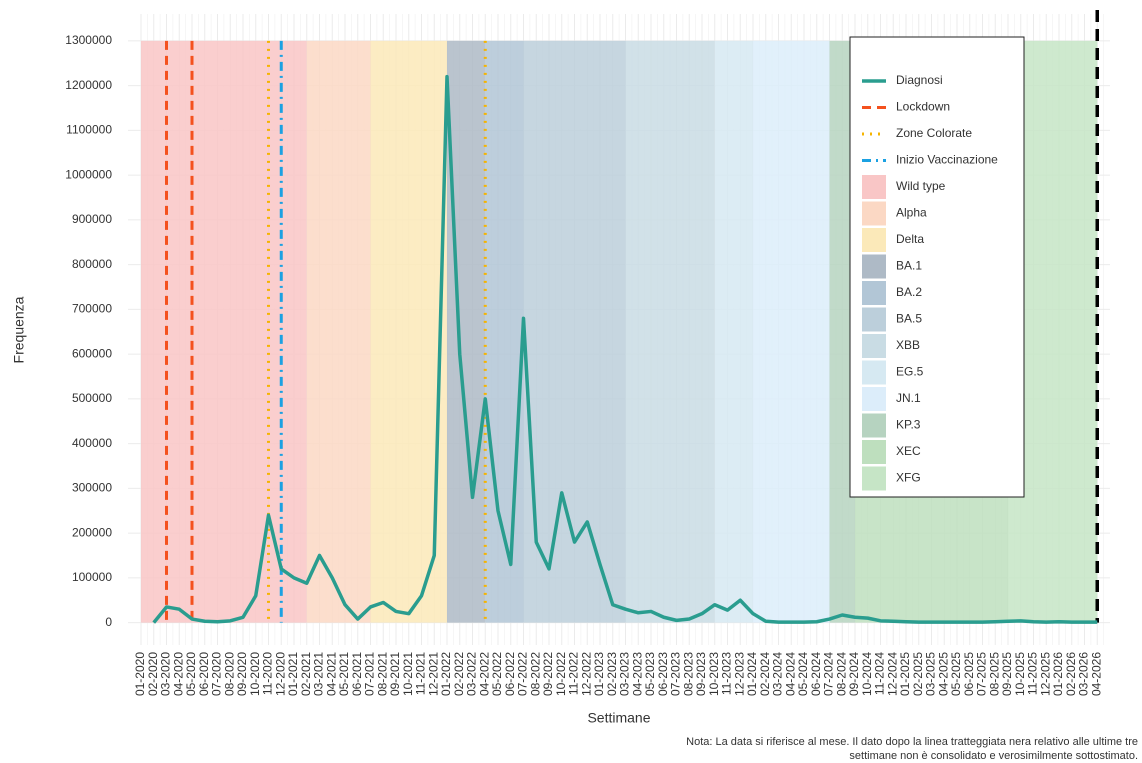 Image resolution: width=1142 pixels, height=763 pixels. What do you see at coordinates (92, 353) in the screenshot?
I see `y-tick-label: 600000` at bounding box center [92, 353].